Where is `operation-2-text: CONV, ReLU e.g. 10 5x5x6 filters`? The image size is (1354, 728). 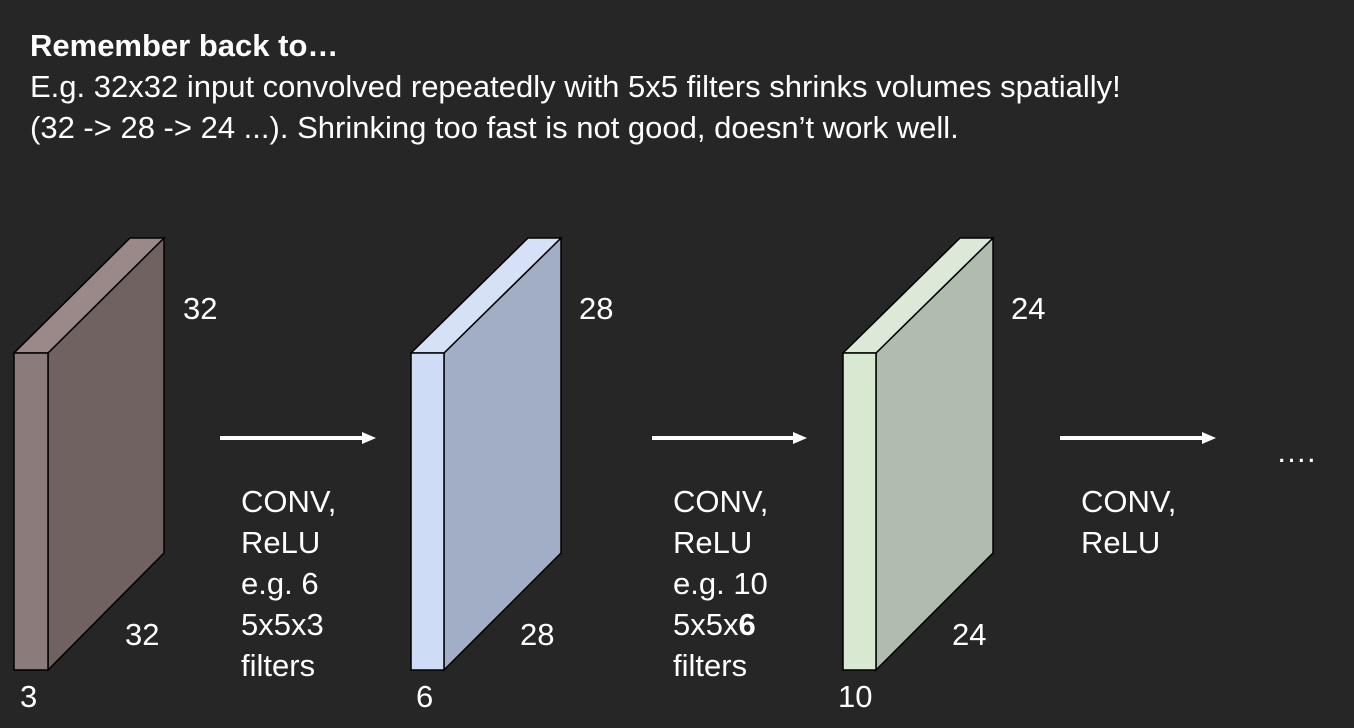
operation-2-text: CONV, ReLU e.g. 10 5x5x6 filters is located at coordinates (720, 583).